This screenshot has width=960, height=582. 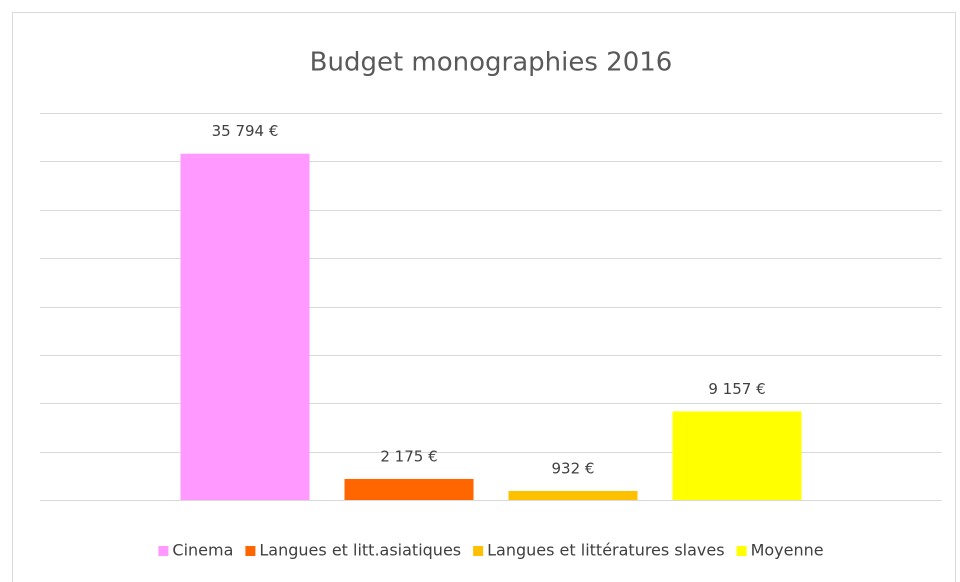 What do you see at coordinates (736, 389) in the screenshot?
I see `data-label: 9 157 €` at bounding box center [736, 389].